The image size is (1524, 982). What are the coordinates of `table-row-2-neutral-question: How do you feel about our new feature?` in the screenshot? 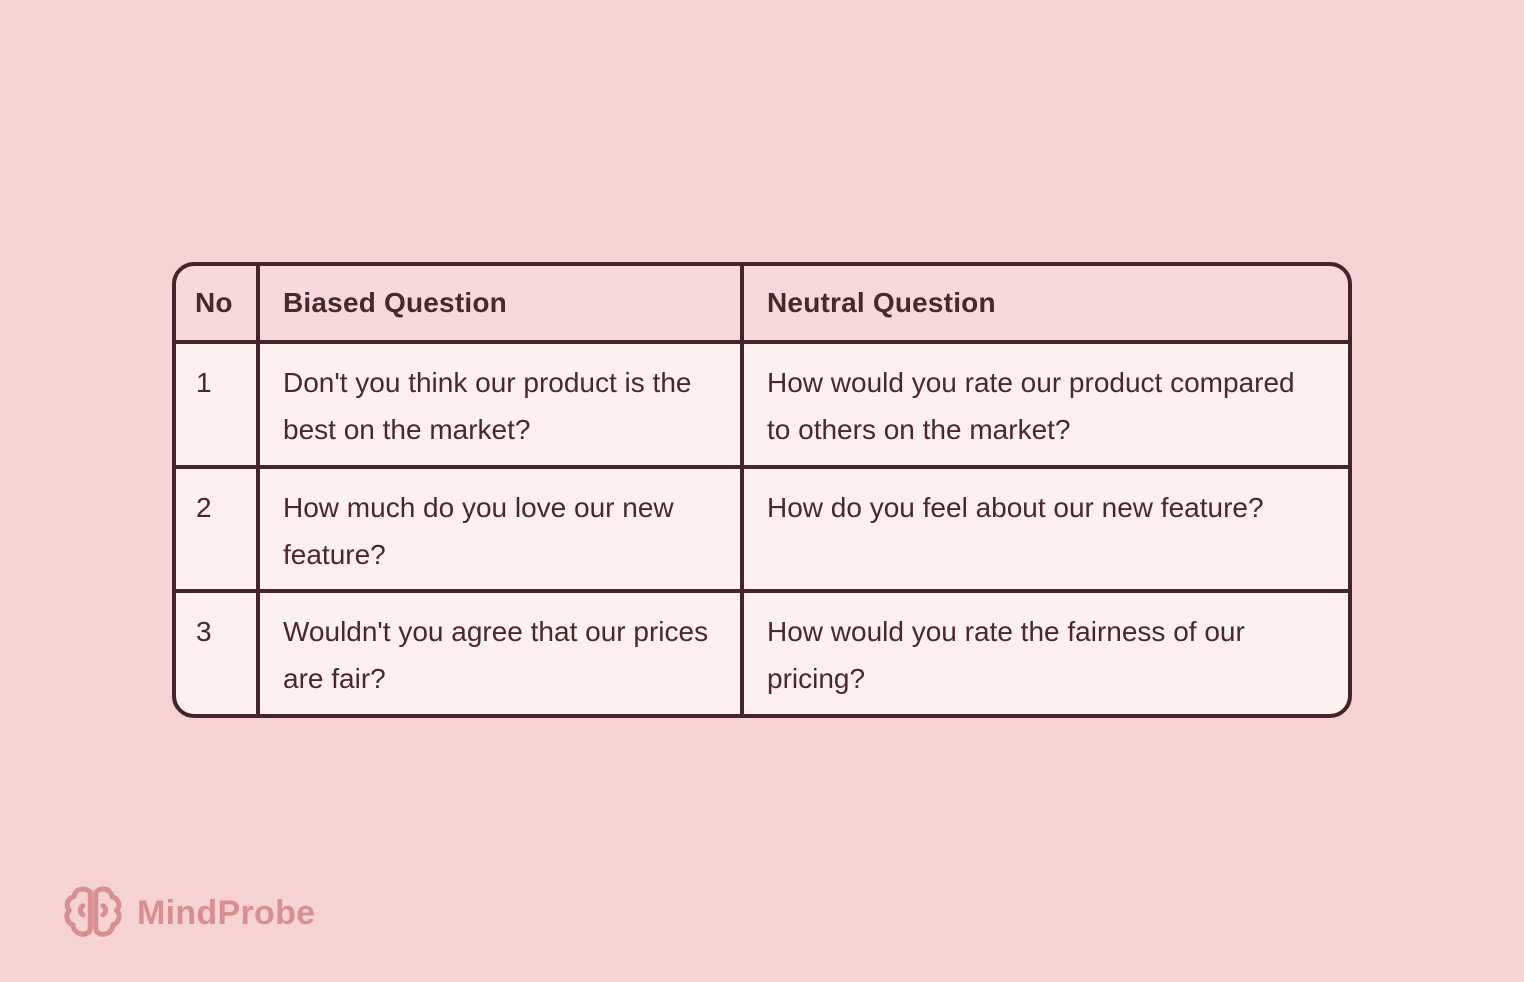 It's located at (1046, 529).